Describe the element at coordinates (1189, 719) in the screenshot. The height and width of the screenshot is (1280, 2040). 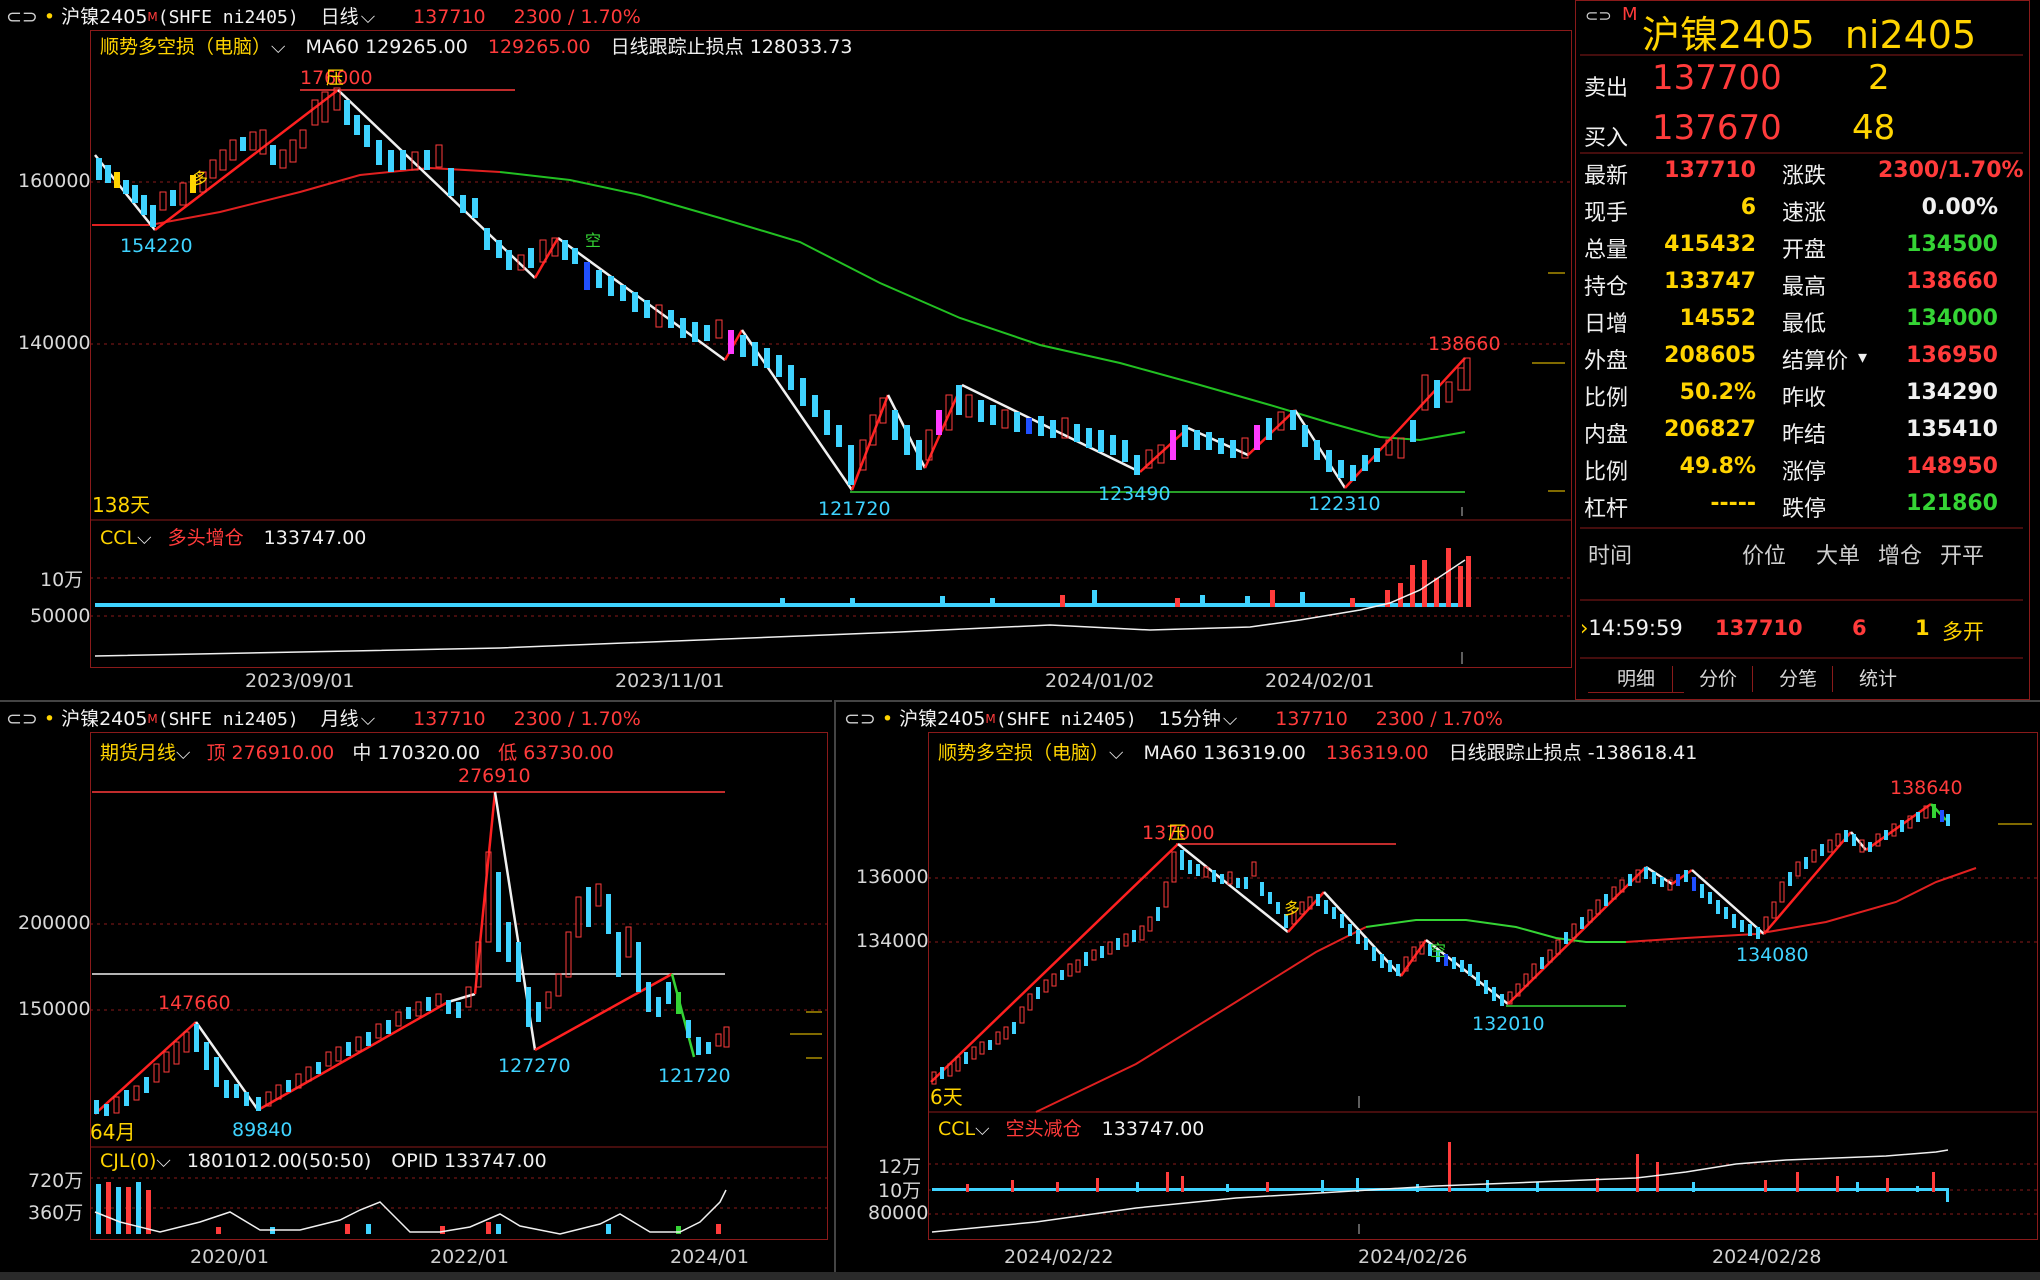
I see `period-selector: 15分钟` at that location.